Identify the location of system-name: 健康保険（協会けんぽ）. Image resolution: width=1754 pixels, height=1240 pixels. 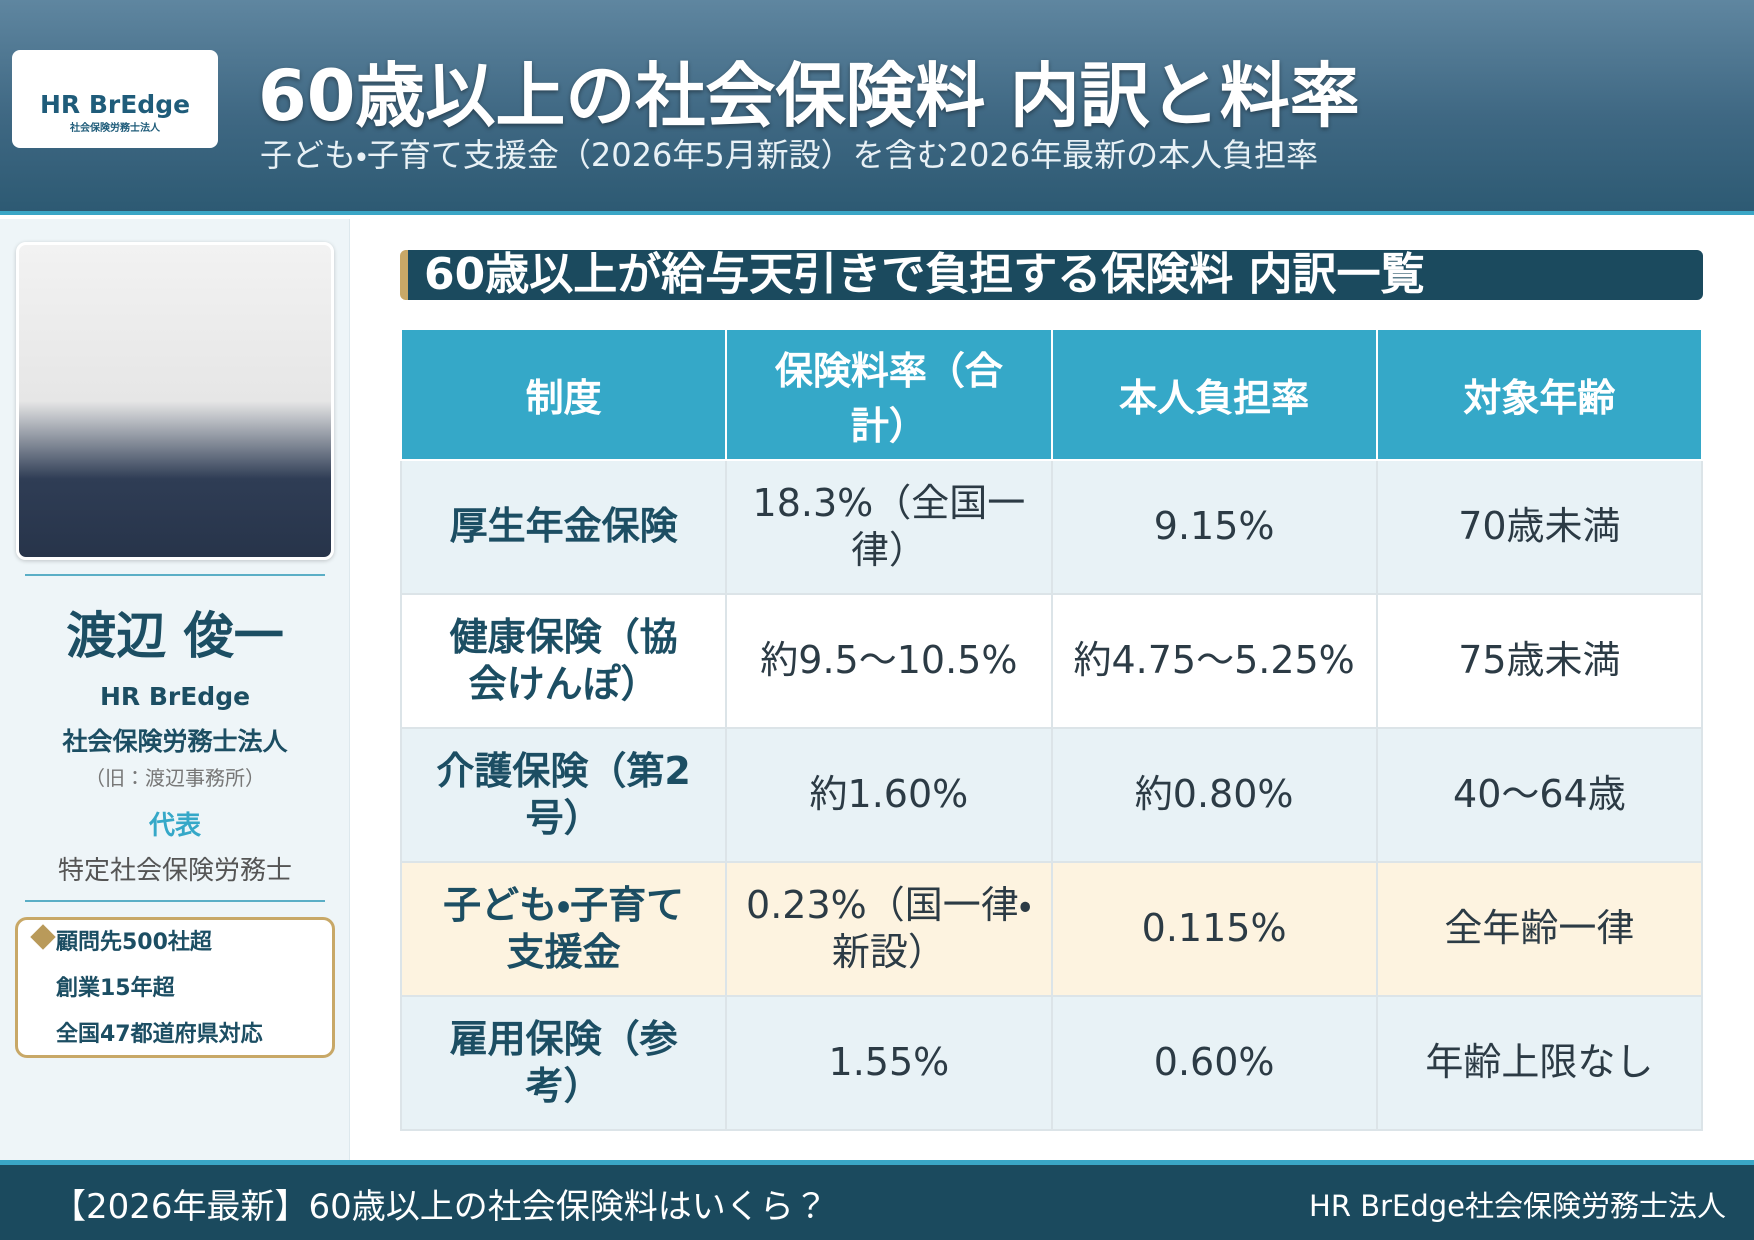
(563, 661).